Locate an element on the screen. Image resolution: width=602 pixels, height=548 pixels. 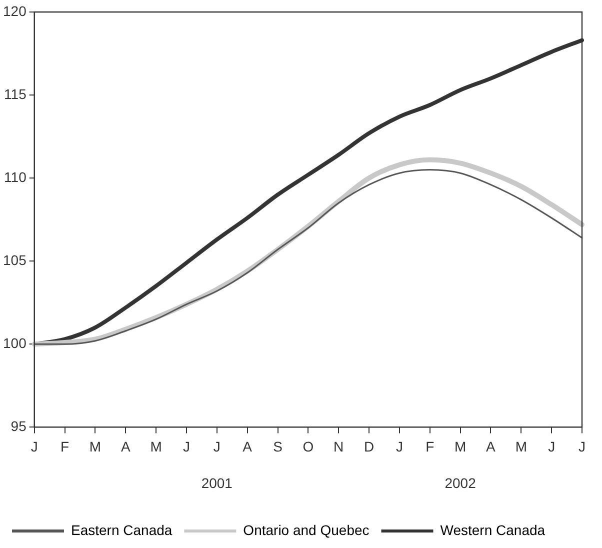
y-tick-label: 100 is located at coordinates (15, 343).